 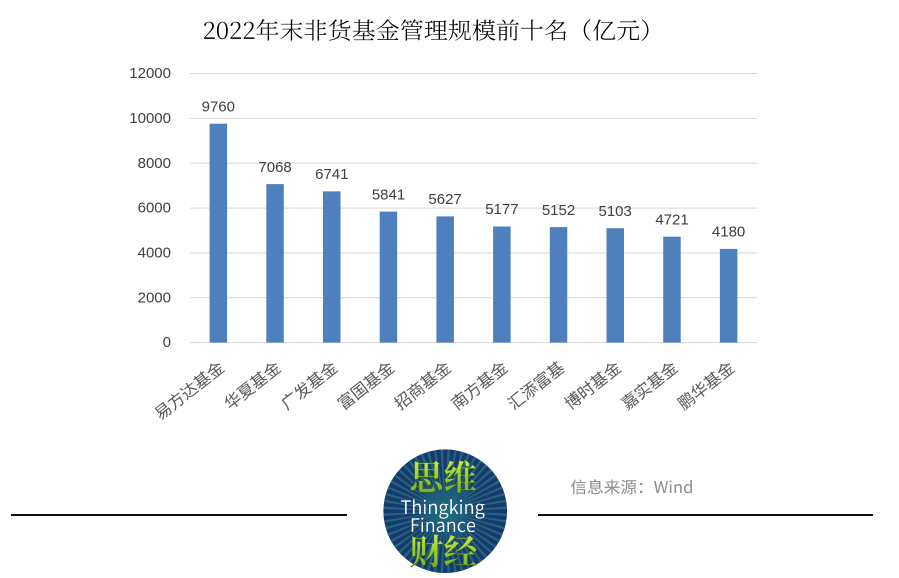 I want to click on svg-text: 0, so click(x=167, y=342).